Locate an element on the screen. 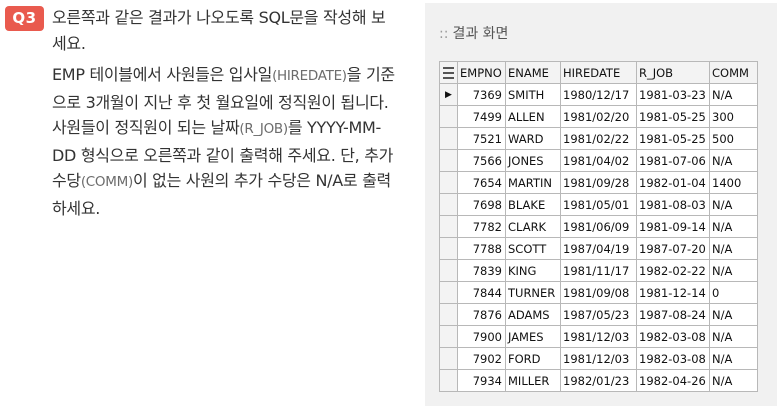  cell-empno: 7521 is located at coordinates (481, 138).